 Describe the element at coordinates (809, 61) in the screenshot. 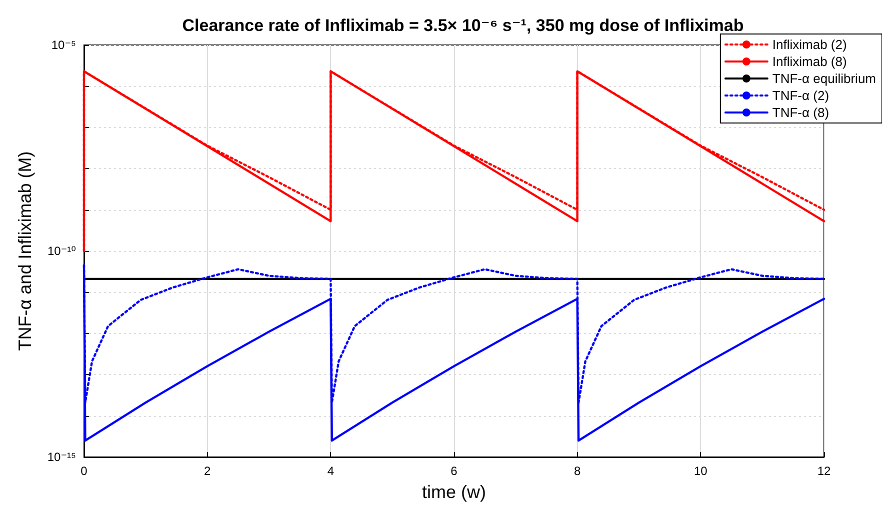

I see `legend-label: Infliximab (8)` at that location.